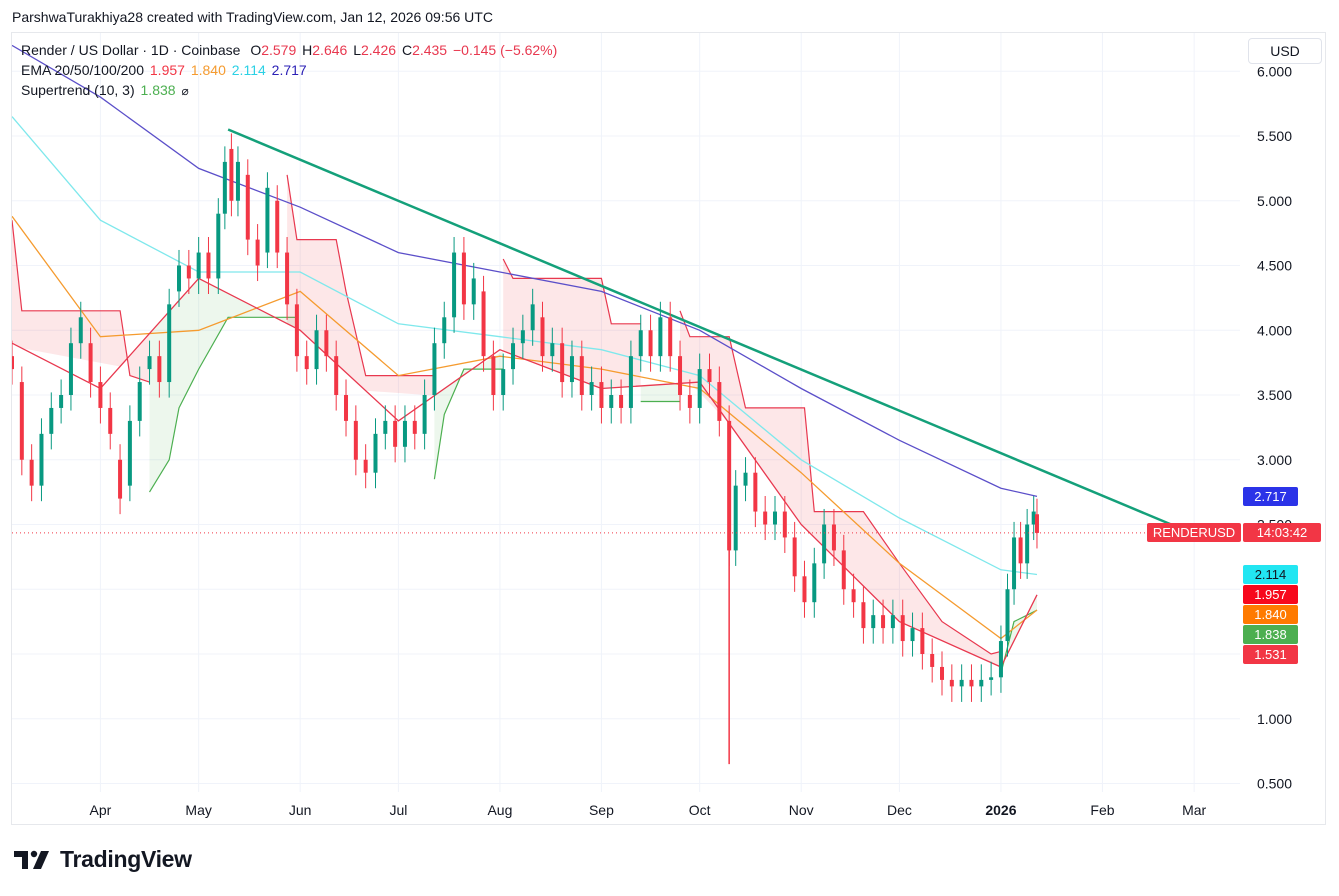 This screenshot has width=1339, height=896. I want to click on supertrend-legend: Supertrend (10, 3) 1.838 ⌀, so click(106, 90).